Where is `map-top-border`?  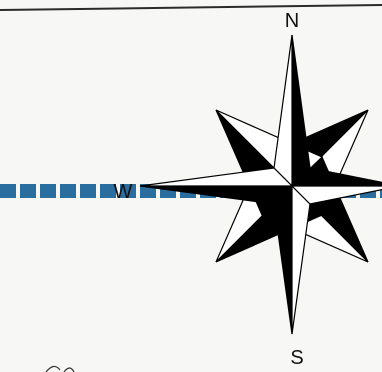 map-top-border is located at coordinates (191, 7).